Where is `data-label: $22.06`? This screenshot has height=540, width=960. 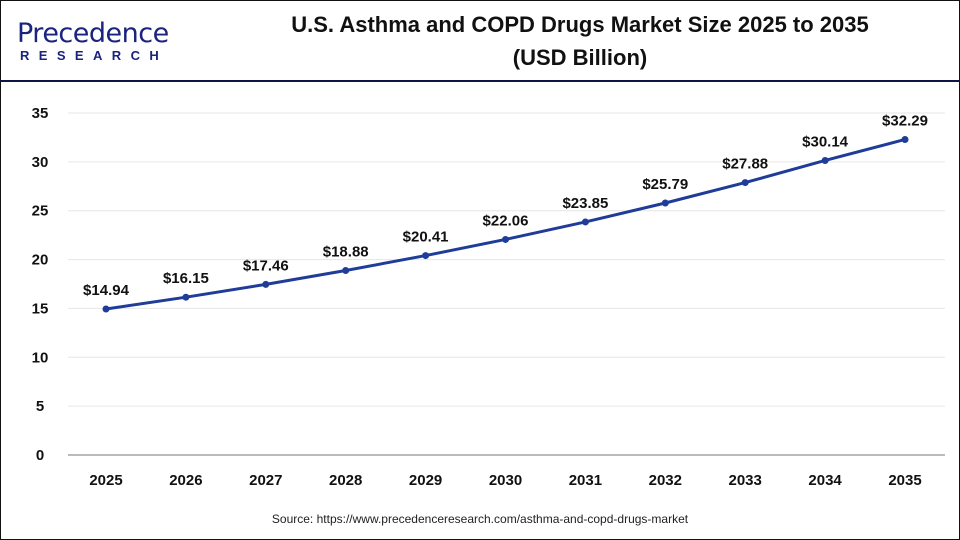 data-label: $22.06 is located at coordinates (506, 220).